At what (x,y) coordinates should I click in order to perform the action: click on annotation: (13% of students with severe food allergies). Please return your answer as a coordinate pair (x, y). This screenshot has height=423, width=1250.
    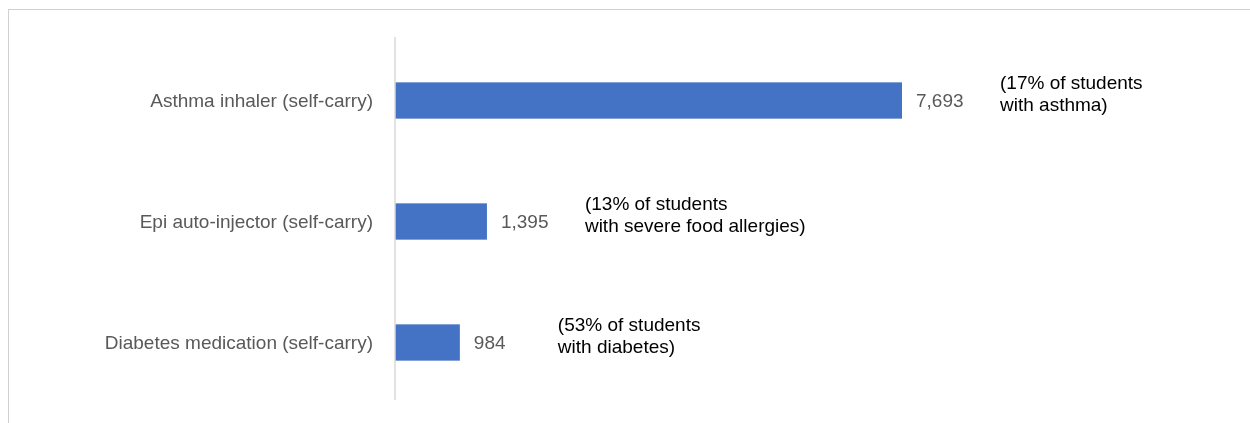
    Looking at the image, I should click on (694, 214).